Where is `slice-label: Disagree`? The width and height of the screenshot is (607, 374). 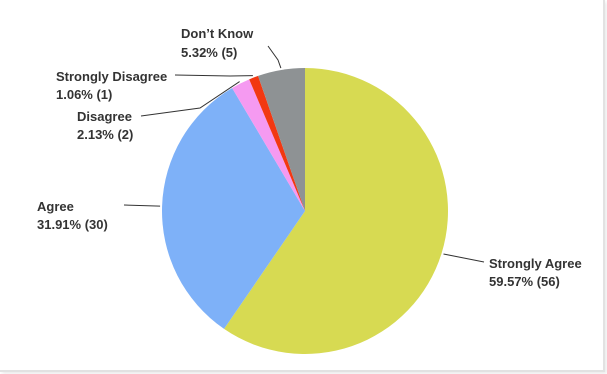
slice-label: Disagree is located at coordinates (104, 116).